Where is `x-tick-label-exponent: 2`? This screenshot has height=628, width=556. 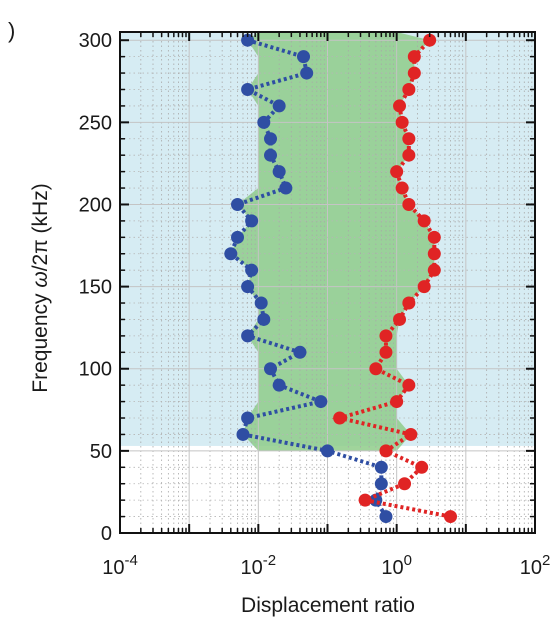 x-tick-label-exponent: 2 is located at coordinates (546, 560).